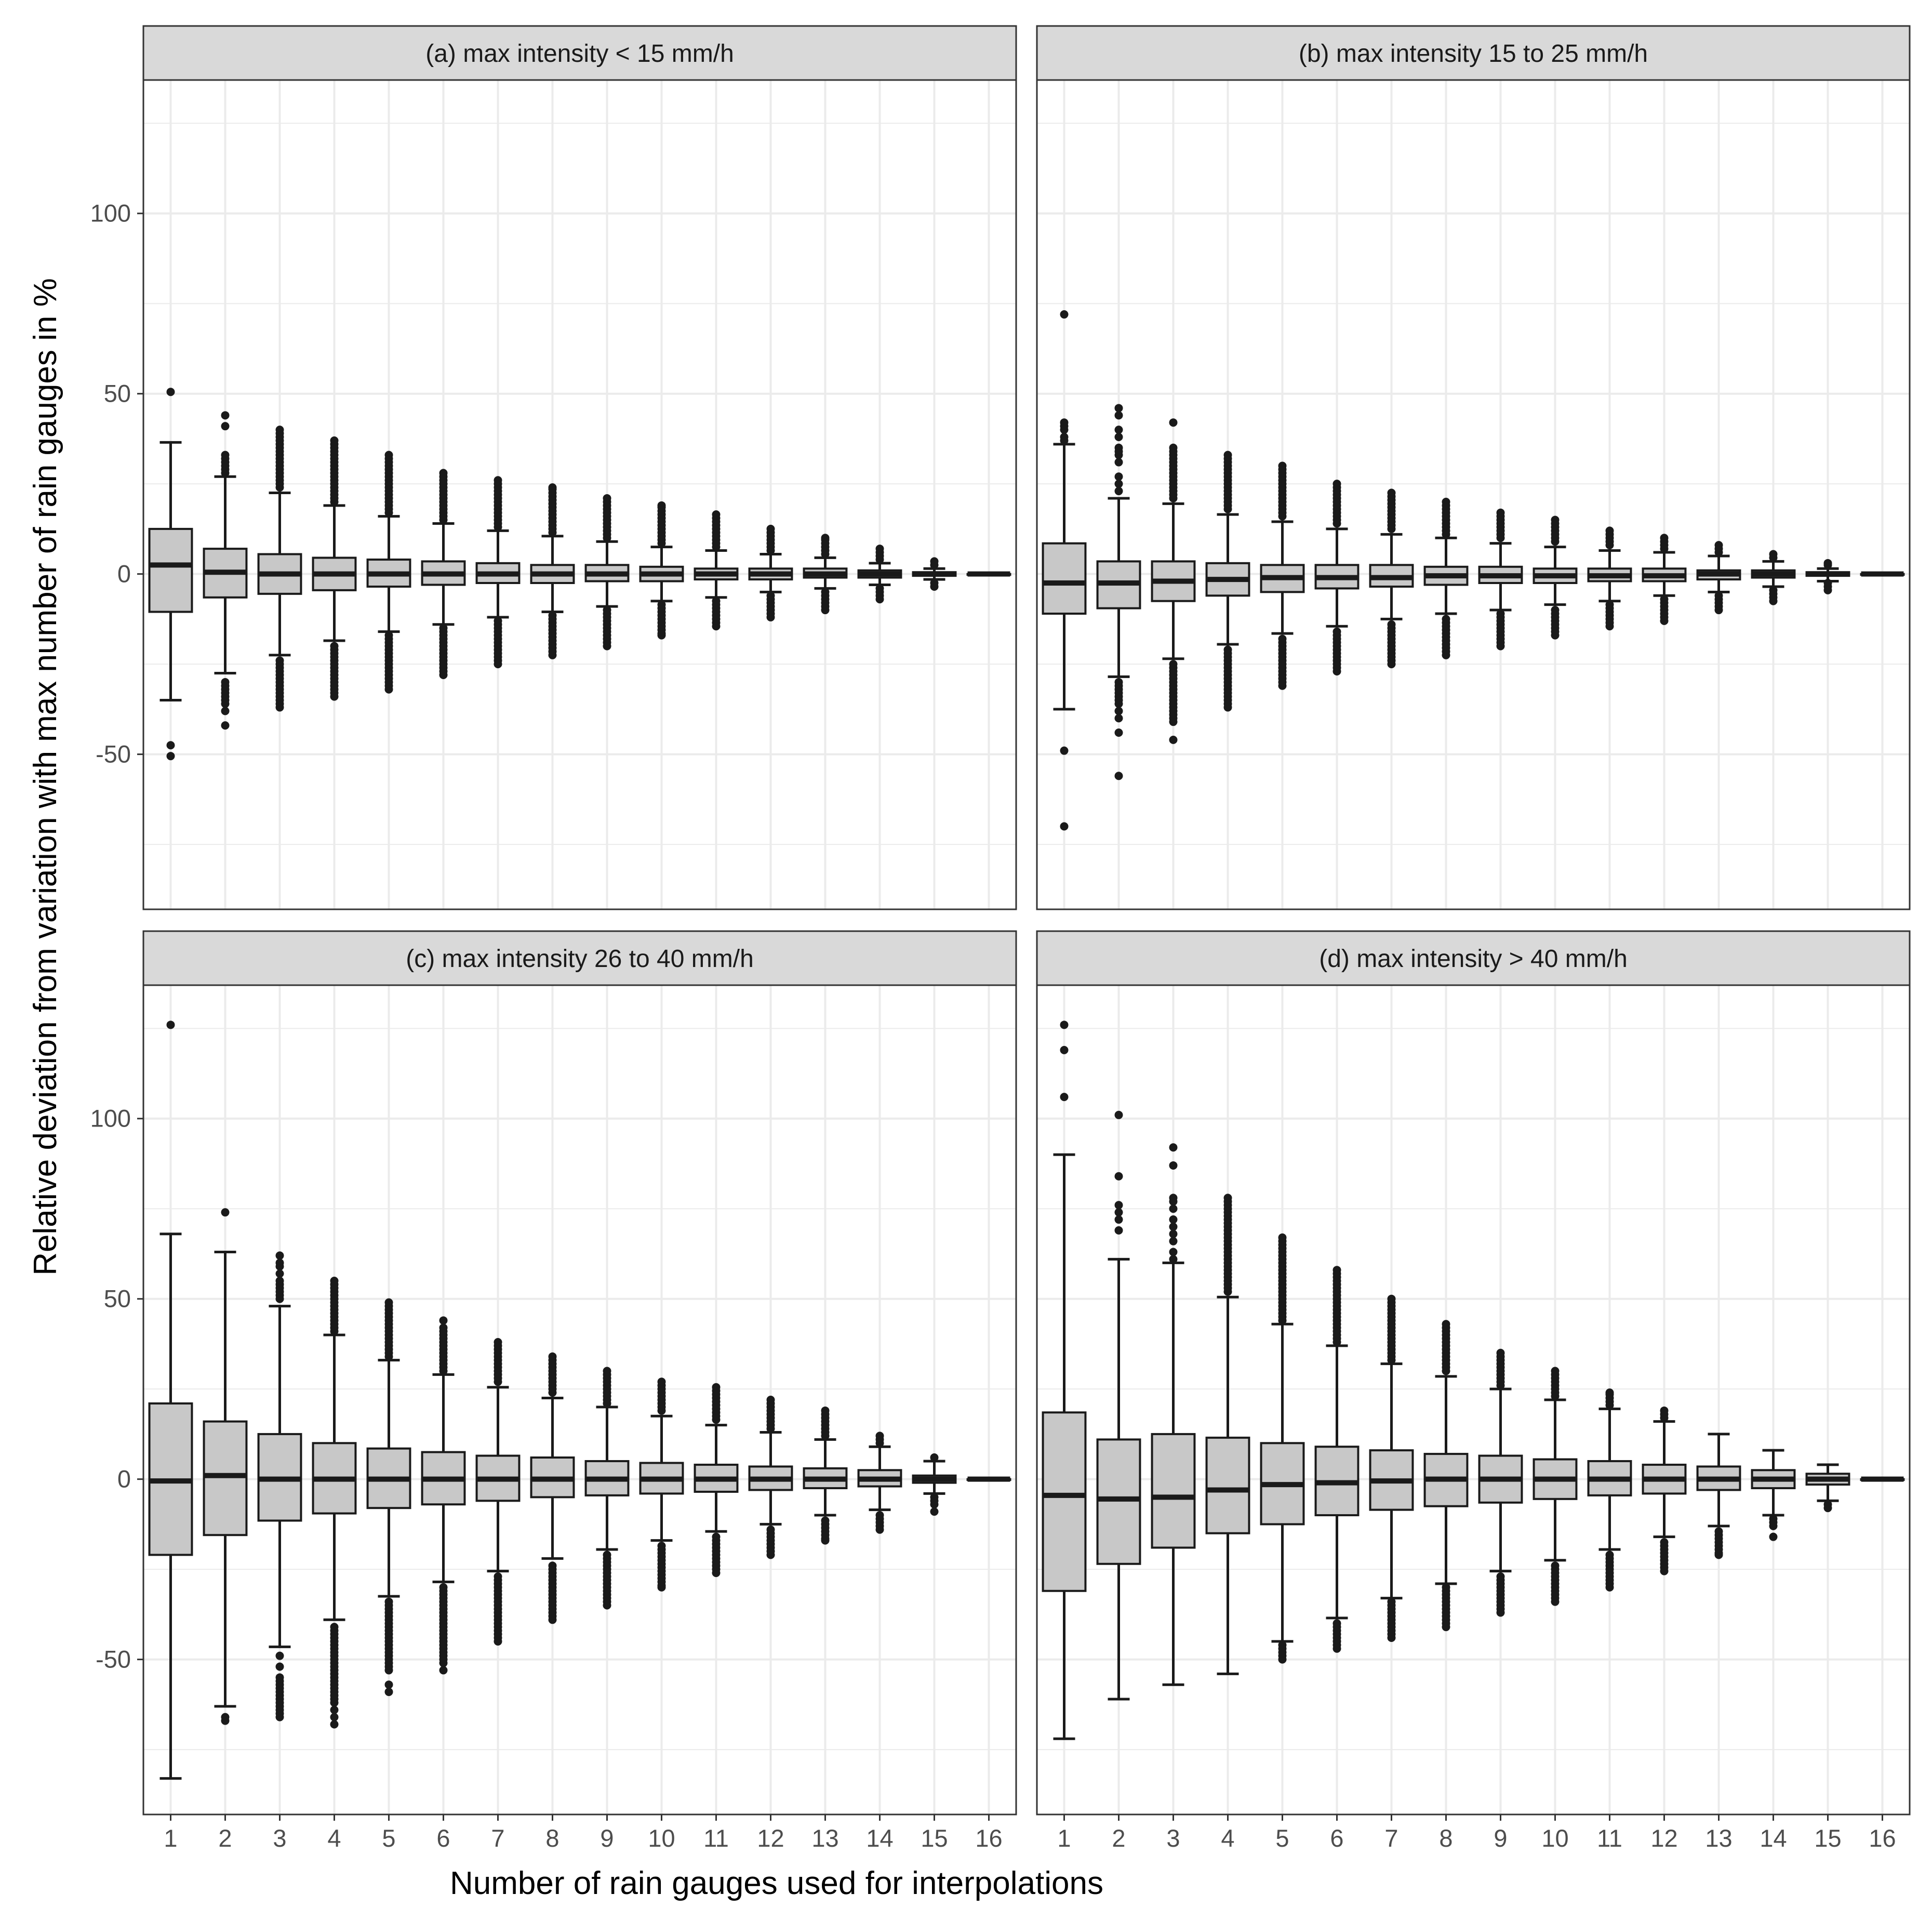  Describe the element at coordinates (1474, 53) in the screenshot. I see `facet-strip` at that location.